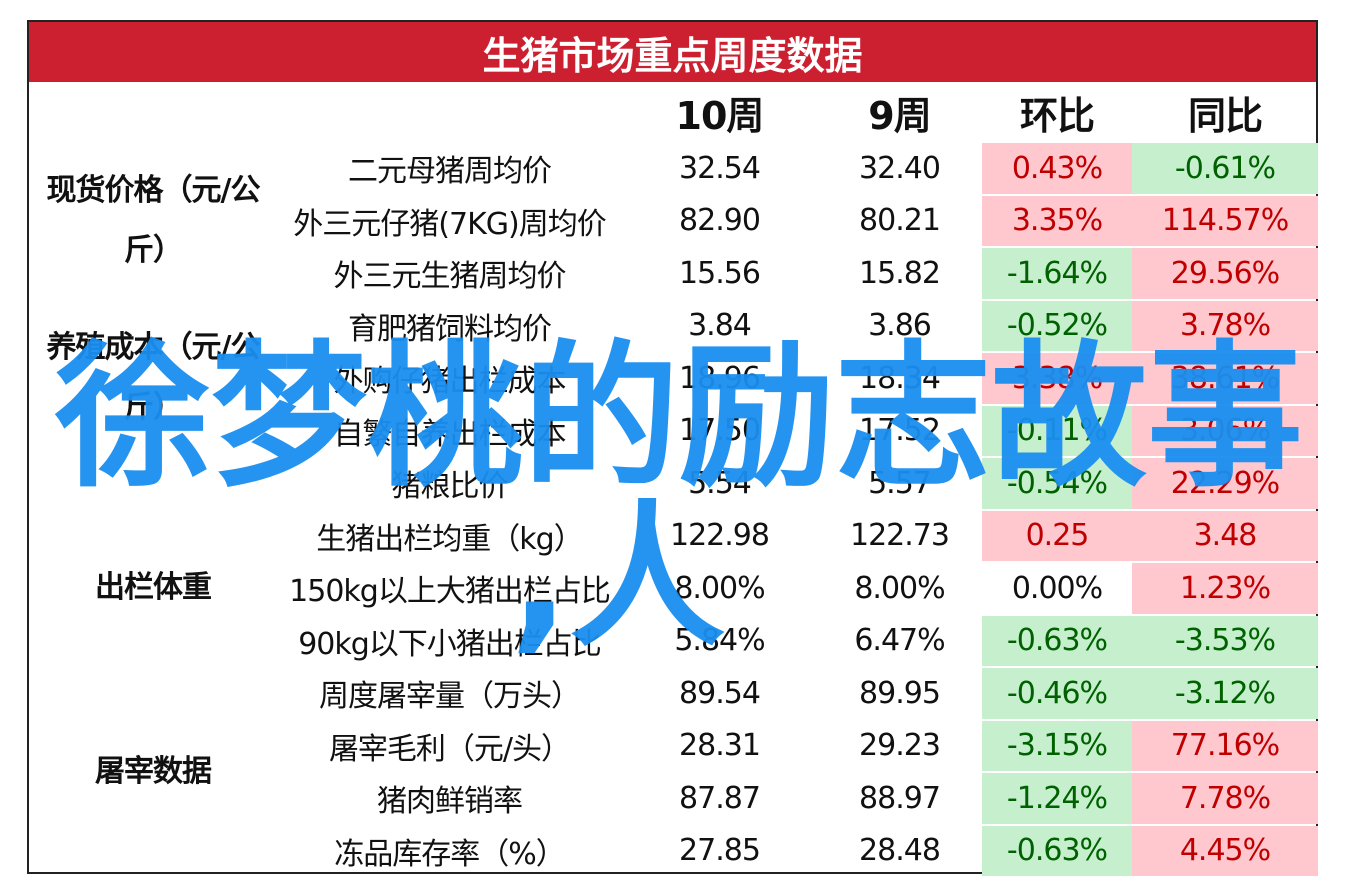 The image size is (1348, 892). I want to click on value: 122.73, so click(900, 536).